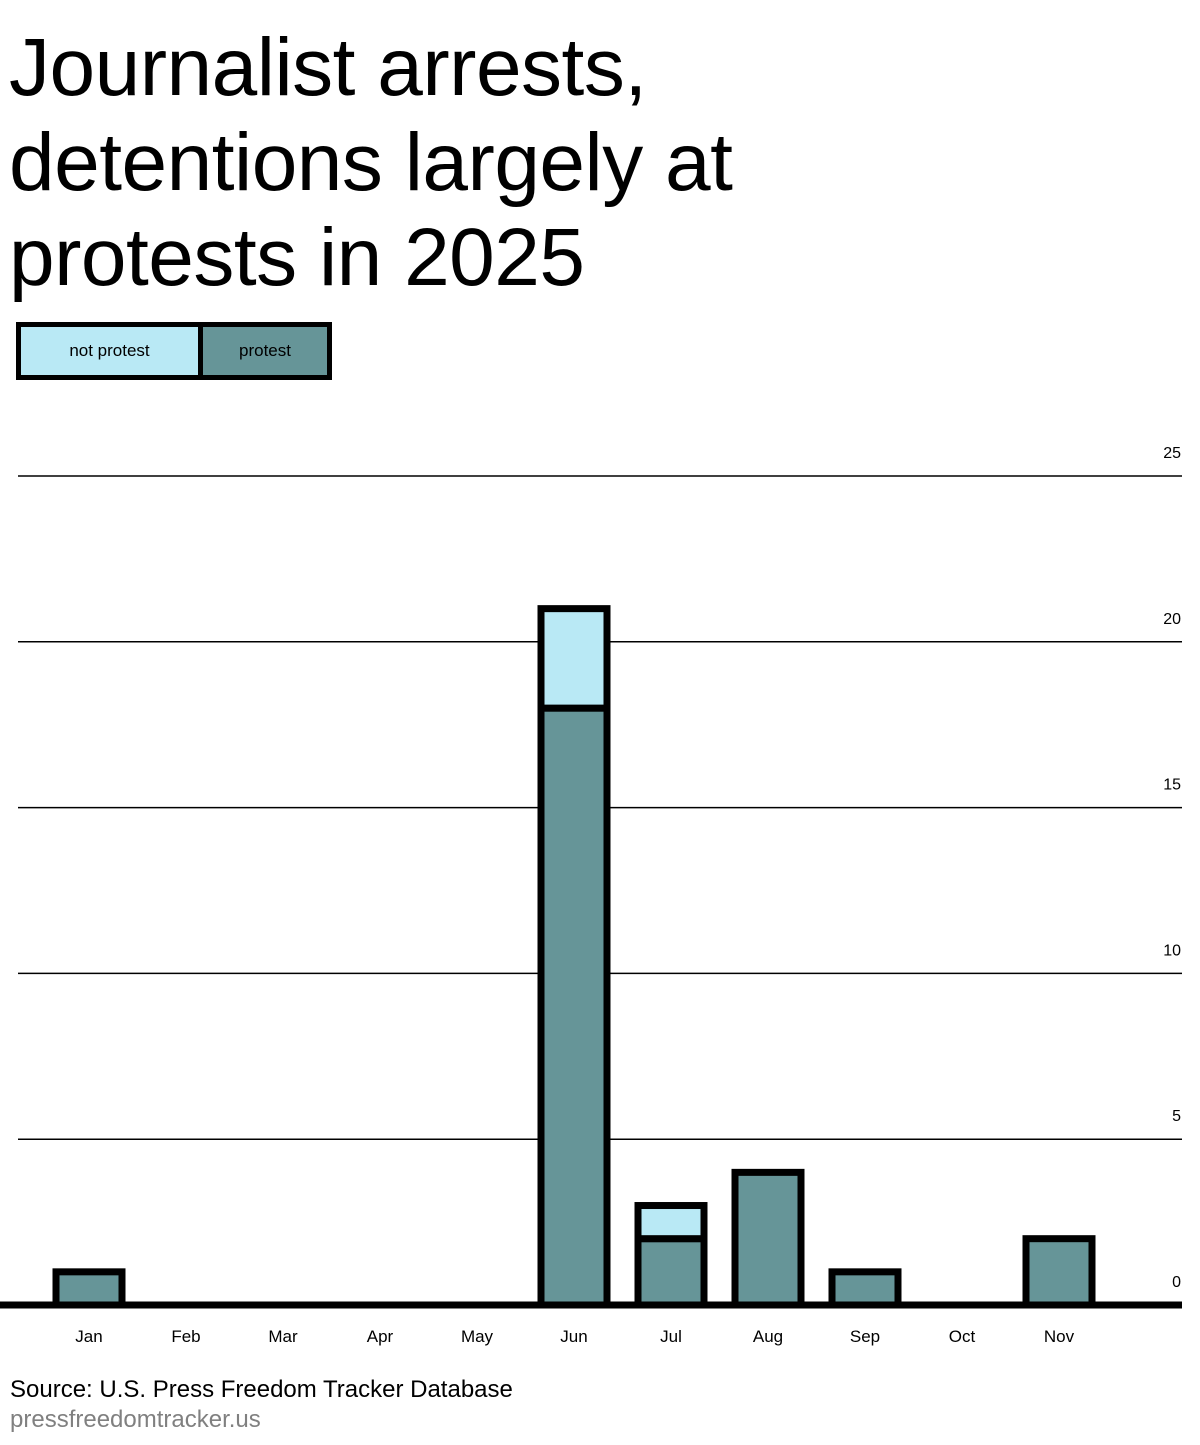  I want to click on site-url: pressfreedomtracker.us, so click(135, 1419).